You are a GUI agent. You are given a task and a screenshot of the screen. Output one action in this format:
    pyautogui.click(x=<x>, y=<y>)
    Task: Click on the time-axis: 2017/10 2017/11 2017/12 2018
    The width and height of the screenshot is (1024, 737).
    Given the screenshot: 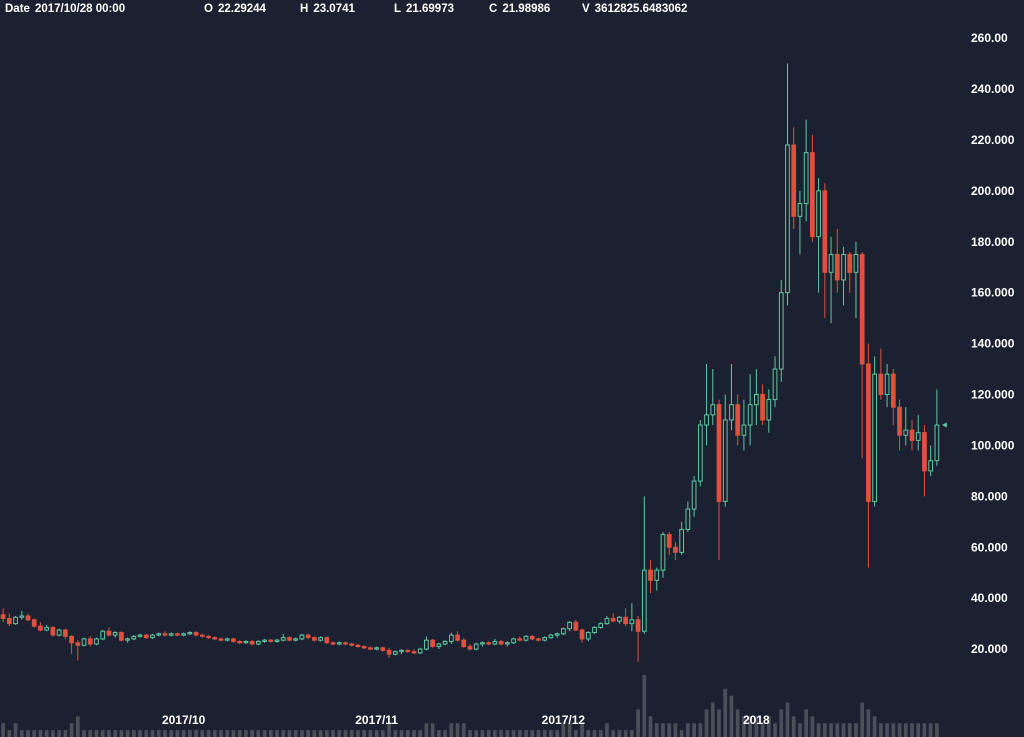 What is the action you would take?
    pyautogui.click(x=466, y=720)
    